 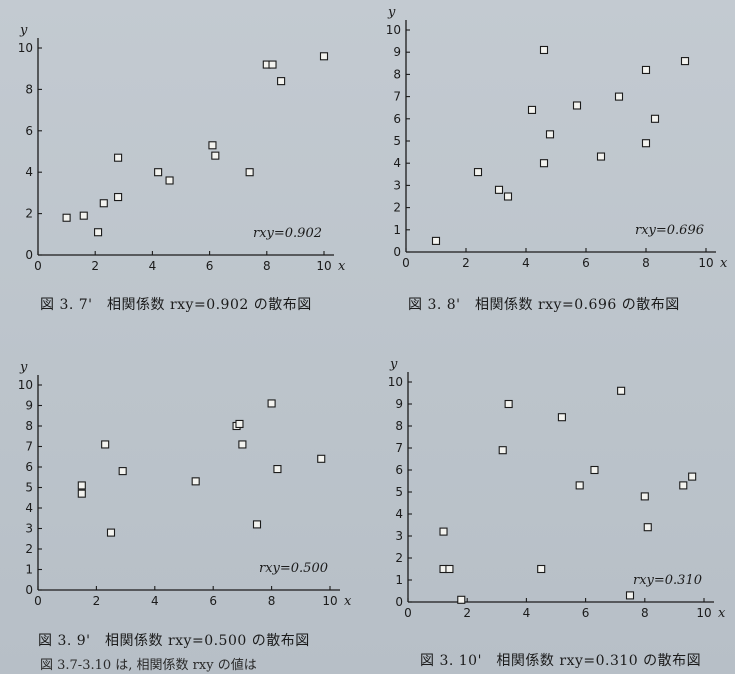 What do you see at coordinates (293, 568) in the screenshot?
I see `correlation-annotation: rxy=0.500` at bounding box center [293, 568].